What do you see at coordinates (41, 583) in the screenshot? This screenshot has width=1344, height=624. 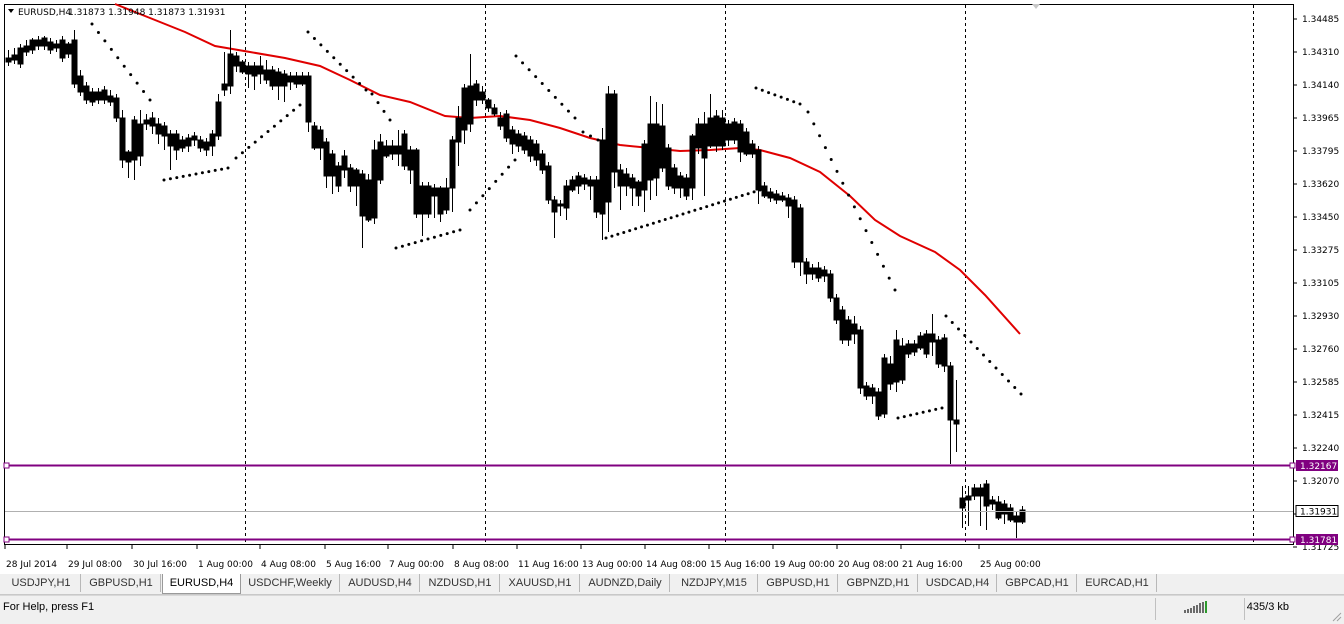 I see `tab-usdjpy-h1: USDJPY,H1` at bounding box center [41, 583].